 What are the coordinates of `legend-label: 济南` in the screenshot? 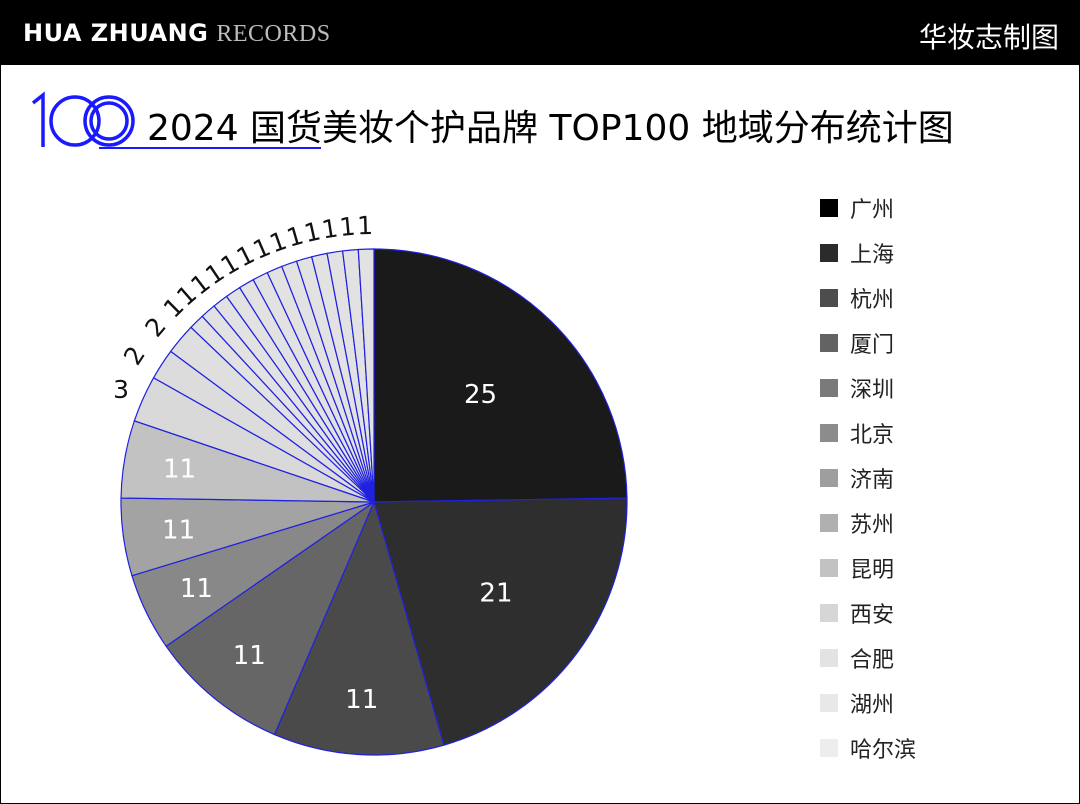 It's located at (872, 480).